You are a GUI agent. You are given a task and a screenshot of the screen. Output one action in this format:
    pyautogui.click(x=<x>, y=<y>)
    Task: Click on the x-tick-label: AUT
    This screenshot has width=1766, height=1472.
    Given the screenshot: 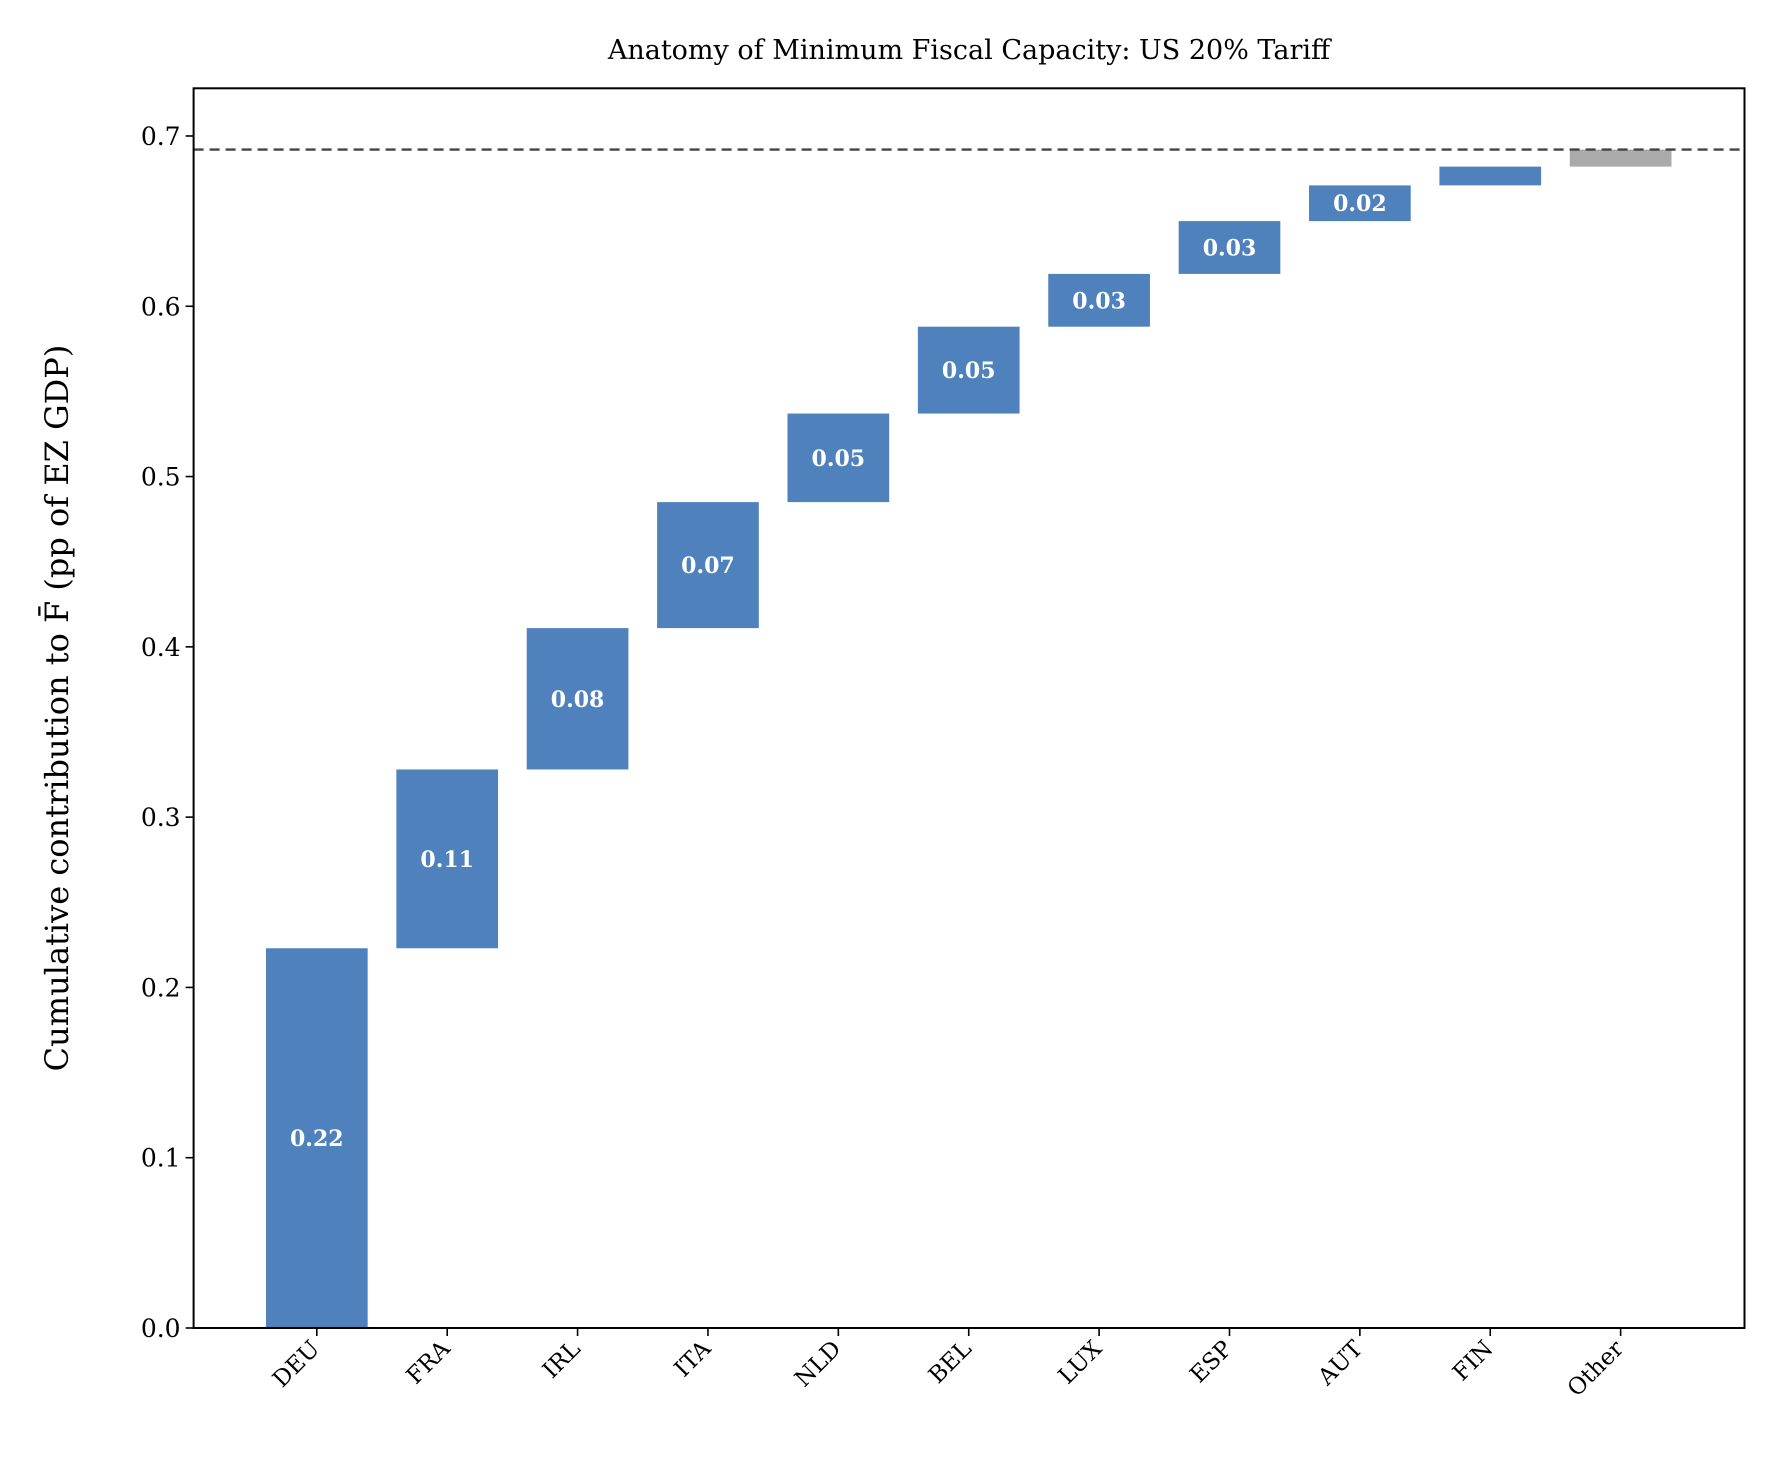 What is the action you would take?
    pyautogui.click(x=1341, y=1363)
    